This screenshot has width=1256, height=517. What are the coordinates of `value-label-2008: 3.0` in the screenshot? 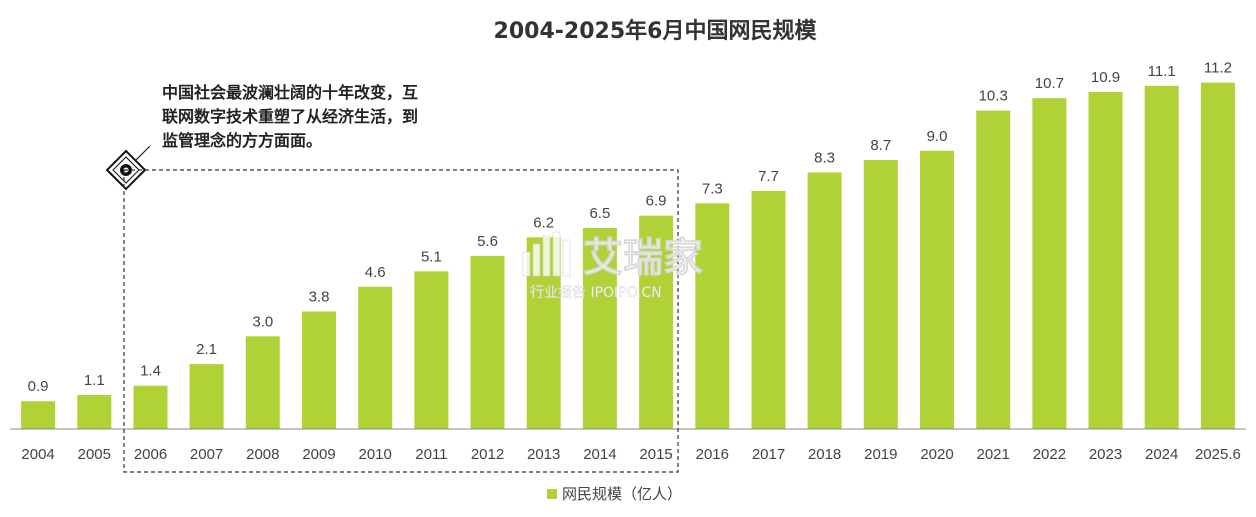 It's located at (262, 321).